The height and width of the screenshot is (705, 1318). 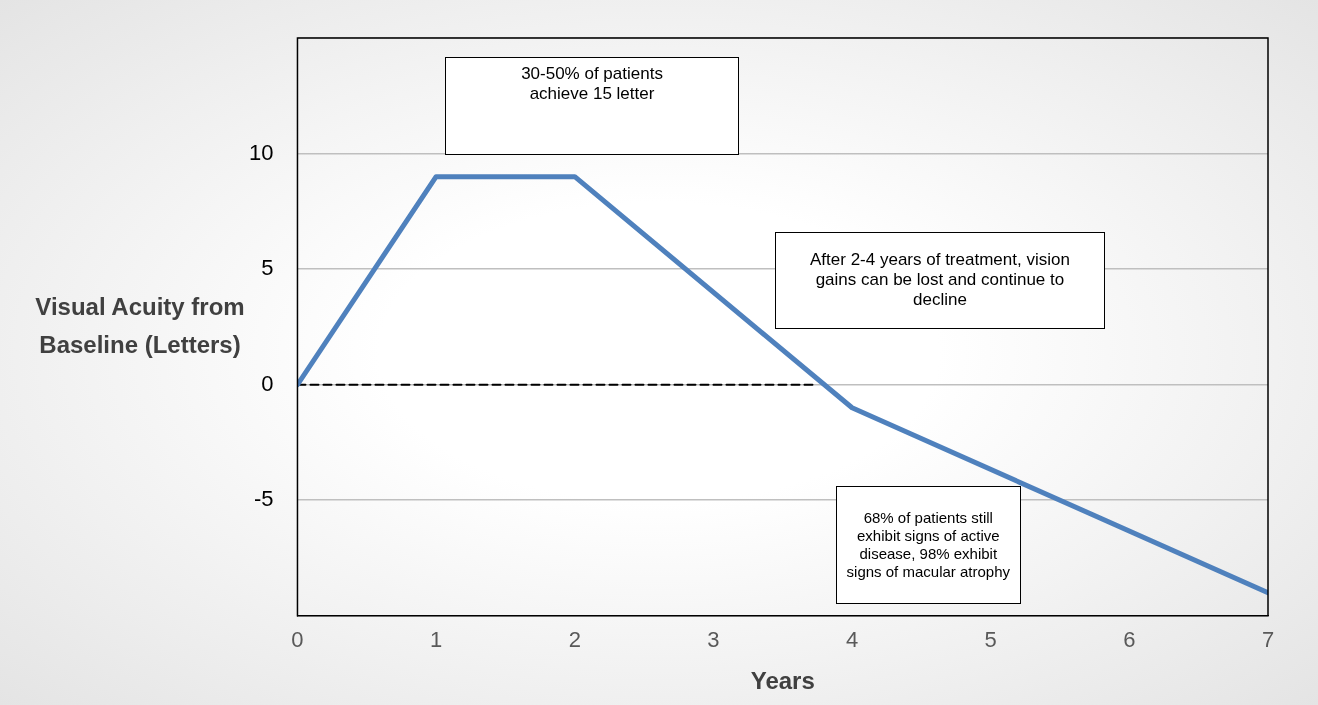 I want to click on x-tick-label: 2, so click(x=574, y=640).